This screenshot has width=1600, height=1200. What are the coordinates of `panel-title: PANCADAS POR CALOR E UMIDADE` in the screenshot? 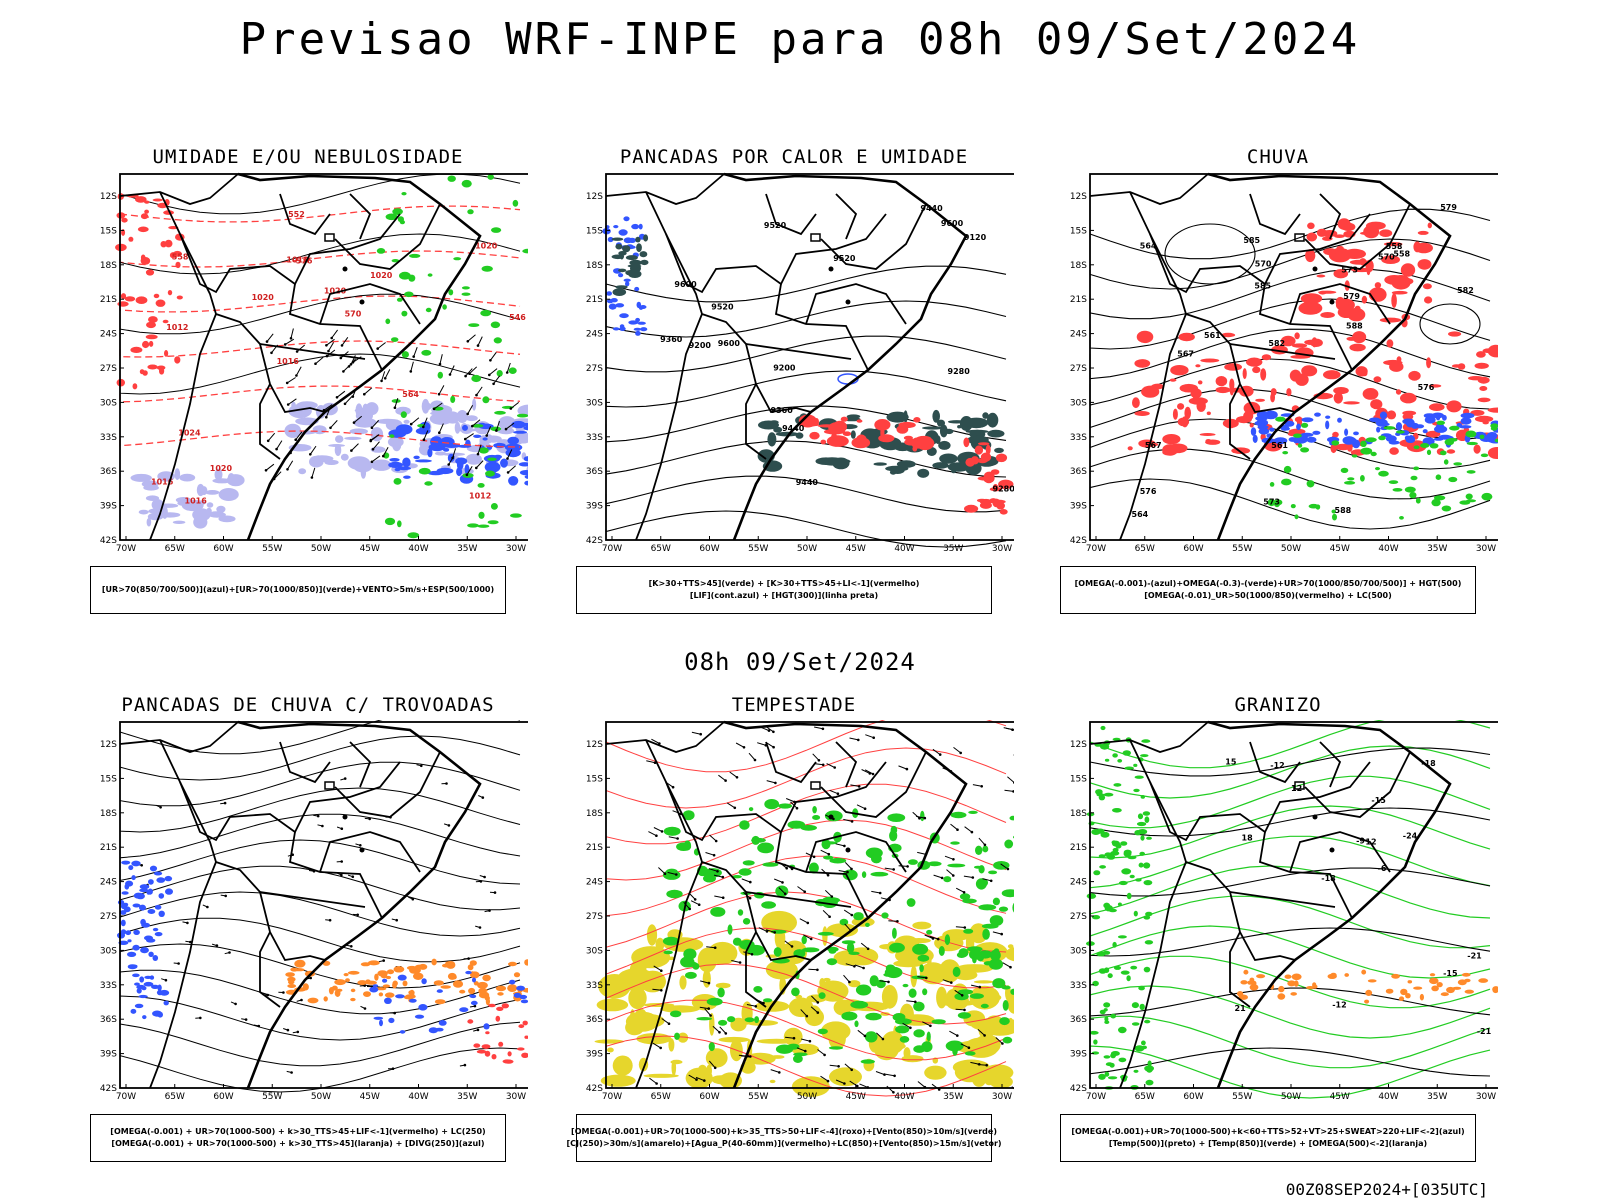 It's located at (794, 157).